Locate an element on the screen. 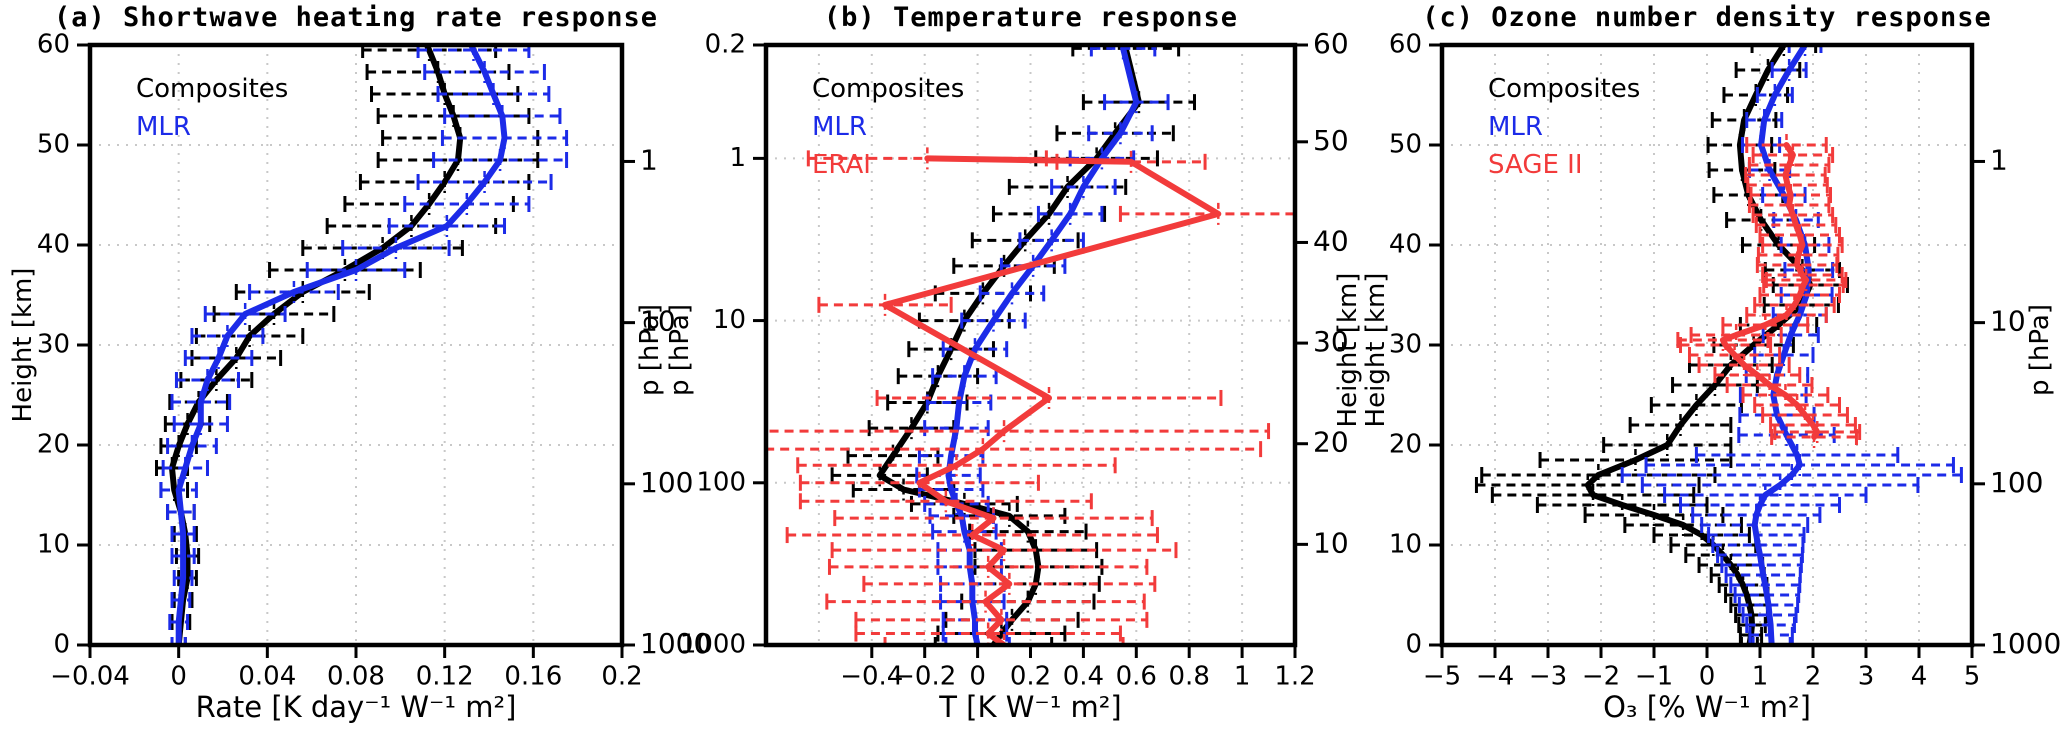  svg-text: 0.8 is located at coordinates (1189, 677).